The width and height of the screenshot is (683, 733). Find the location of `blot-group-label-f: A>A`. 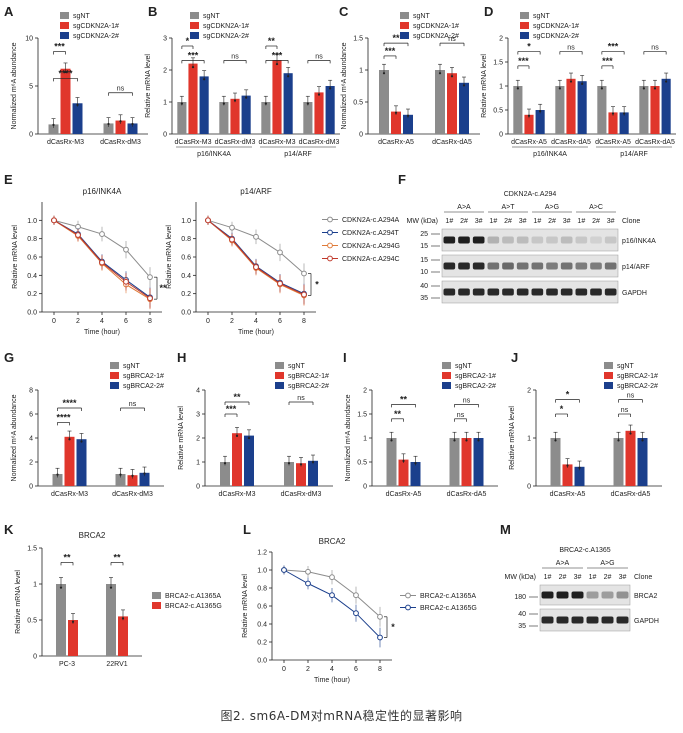

blot-group-label-f: A>A is located at coordinates (464, 207).